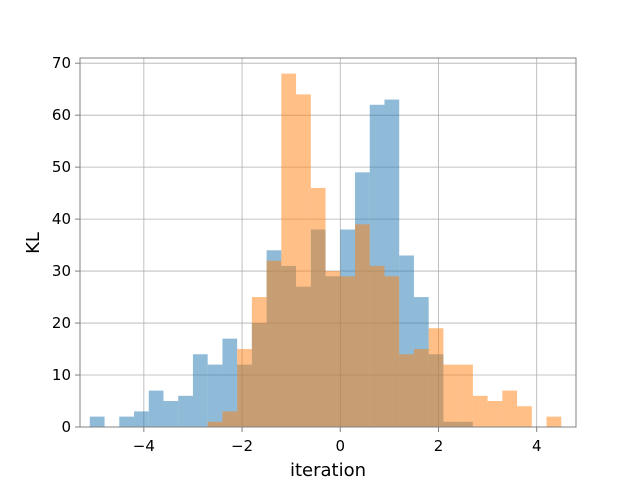 This screenshot has height=485, width=640. What do you see at coordinates (61, 323) in the screenshot?
I see `y-tick-label: 20` at bounding box center [61, 323].